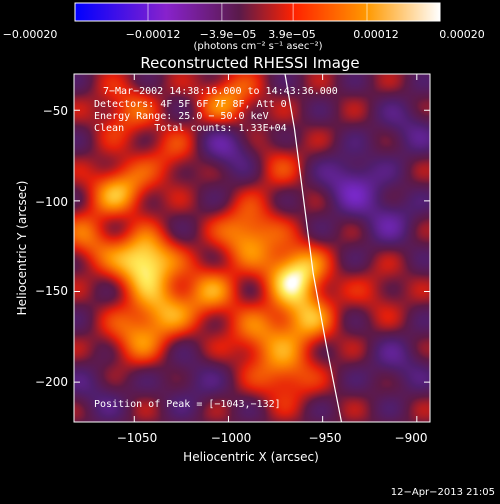  Describe the element at coordinates (443, 492) in the screenshot. I see `footer-timestamp: 12−Apr−2013 21:05` at that location.